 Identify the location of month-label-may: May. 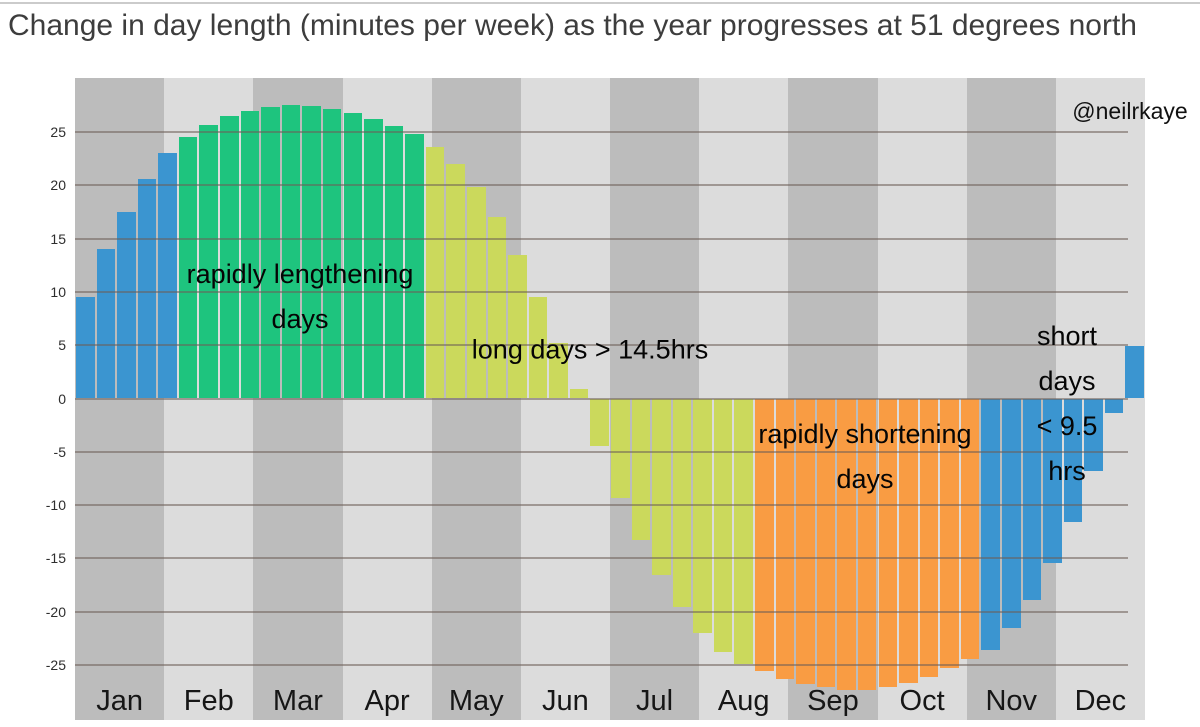
(476, 701).